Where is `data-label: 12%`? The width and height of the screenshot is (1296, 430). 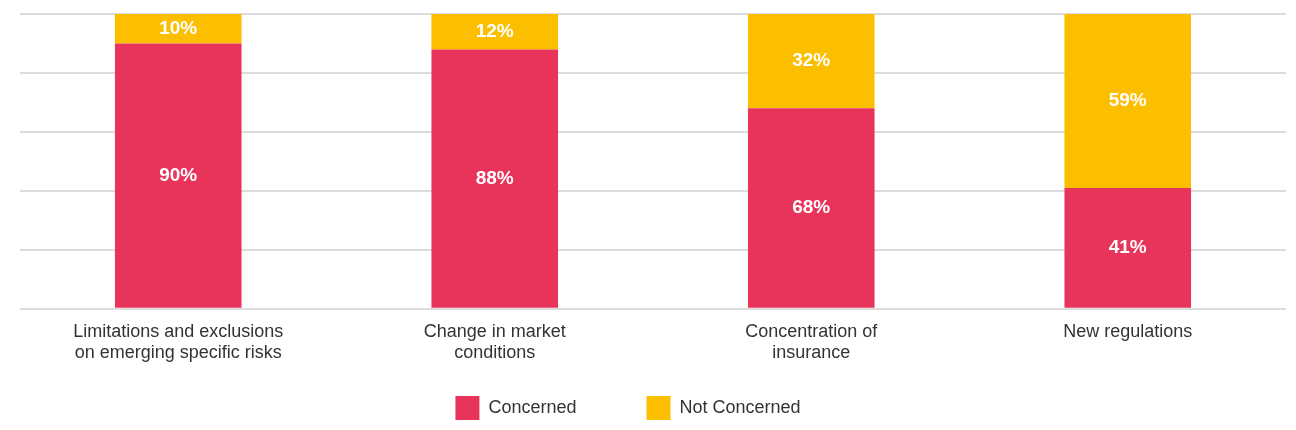
data-label: 12% is located at coordinates (494, 30).